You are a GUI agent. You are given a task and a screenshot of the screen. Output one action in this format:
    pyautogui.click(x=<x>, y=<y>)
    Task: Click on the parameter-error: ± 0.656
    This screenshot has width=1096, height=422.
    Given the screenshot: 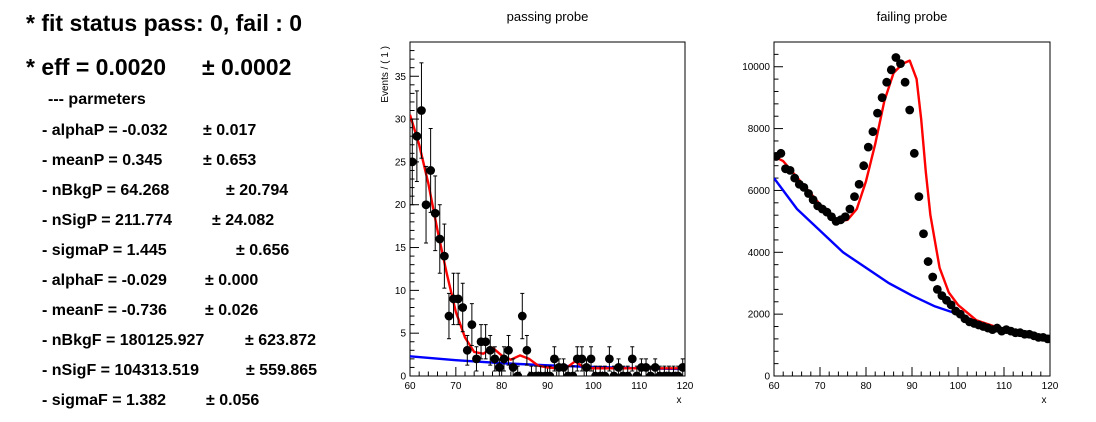 What is the action you would take?
    pyautogui.click(x=263, y=250)
    